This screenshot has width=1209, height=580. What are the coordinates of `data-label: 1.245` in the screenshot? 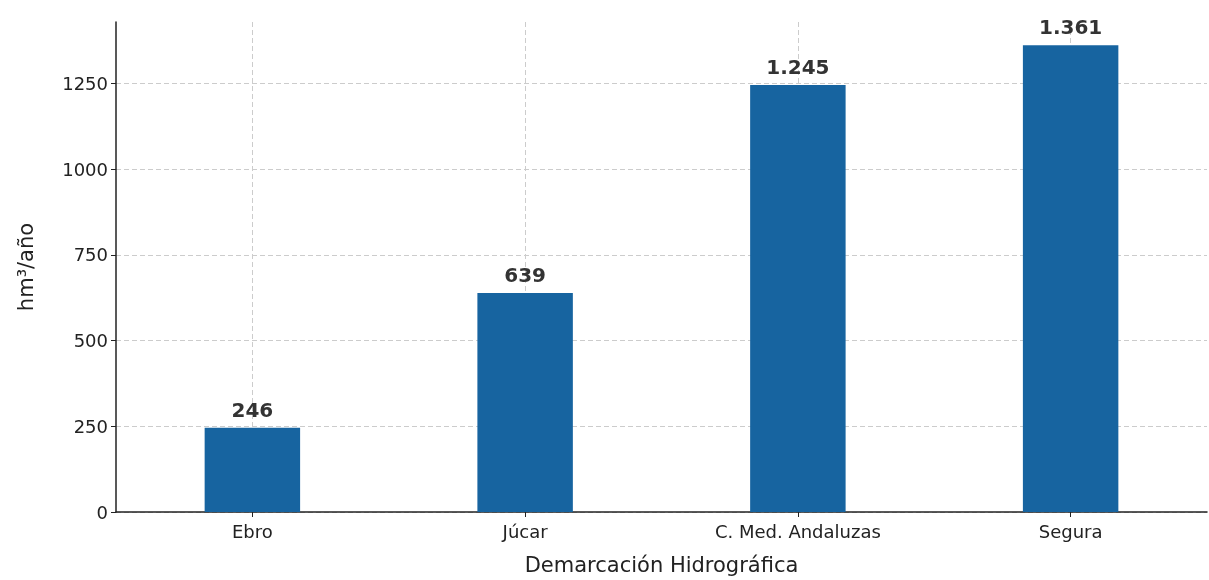 It's located at (798, 67).